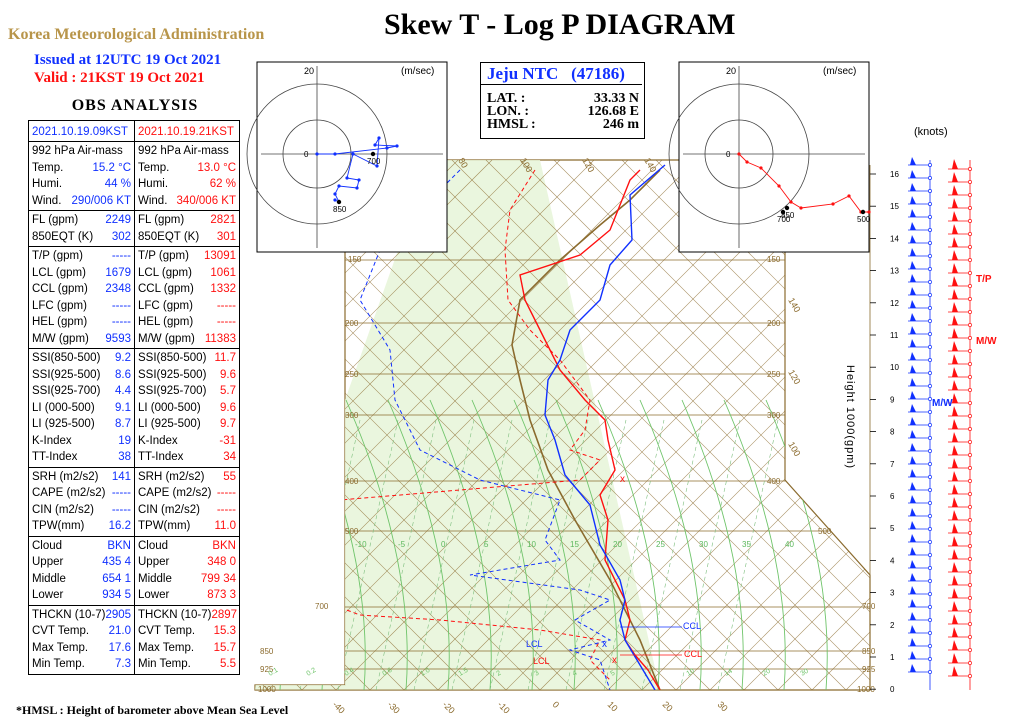  What do you see at coordinates (556, 704) in the screenshot?
I see `temp-axis-label: 0` at bounding box center [556, 704].